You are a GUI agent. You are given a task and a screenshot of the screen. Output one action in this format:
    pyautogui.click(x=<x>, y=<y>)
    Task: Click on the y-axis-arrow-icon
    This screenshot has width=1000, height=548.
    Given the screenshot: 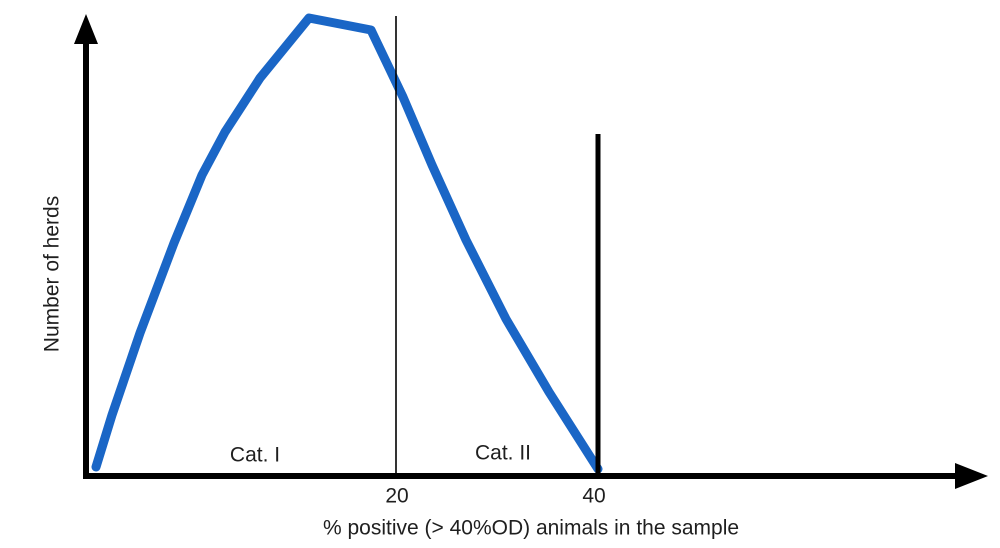 What is the action you would take?
    pyautogui.click(x=86, y=29)
    